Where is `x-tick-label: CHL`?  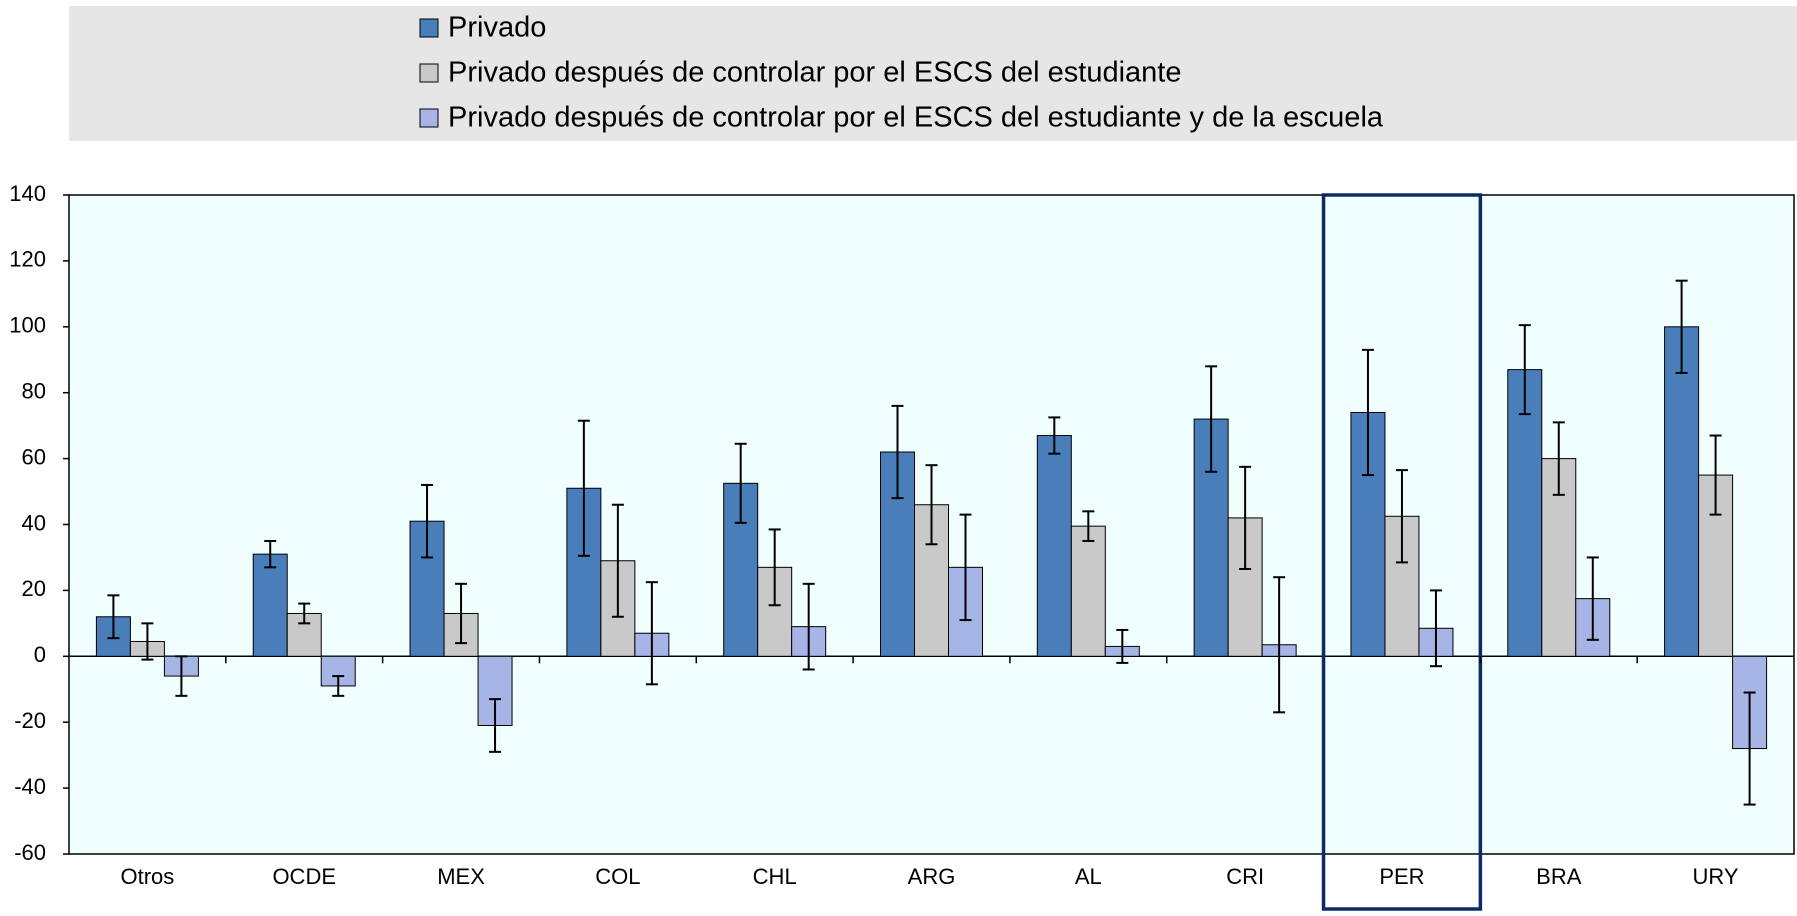
x-tick-label: CHL is located at coordinates (775, 876).